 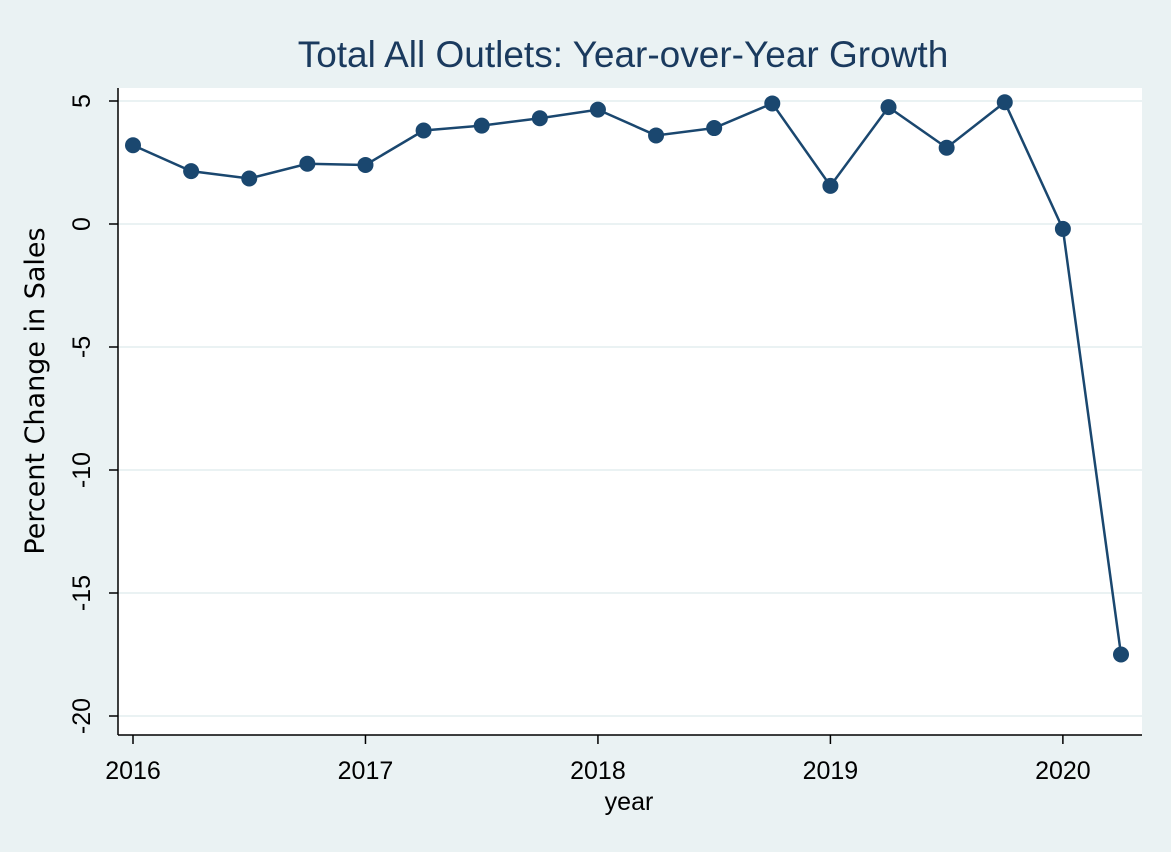 What do you see at coordinates (1063, 771) in the screenshot?
I see `x-tick-label-4: 2020` at bounding box center [1063, 771].